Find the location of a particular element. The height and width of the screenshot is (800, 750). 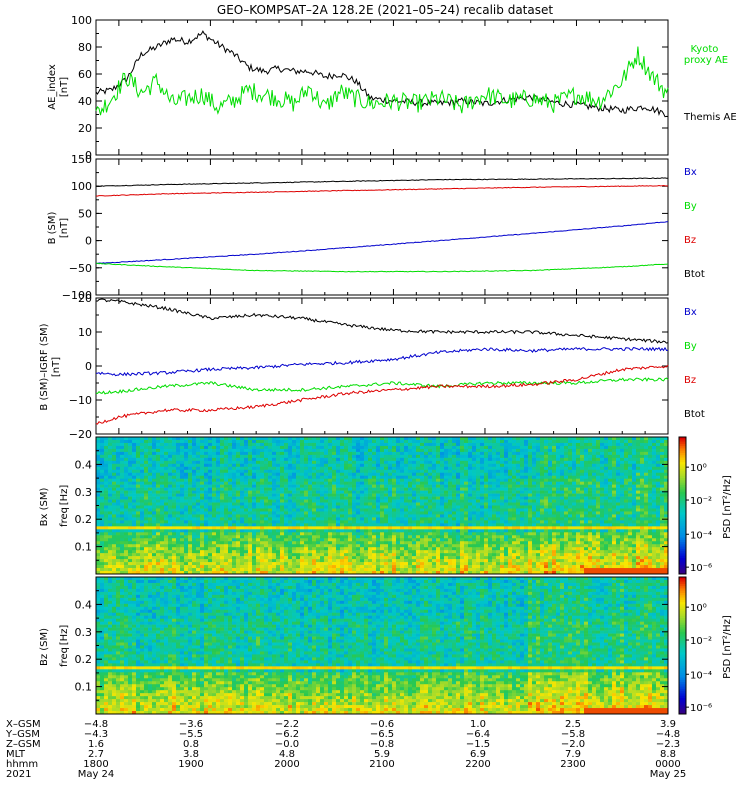

y-tick-label: 100 is located at coordinates (81, 20).